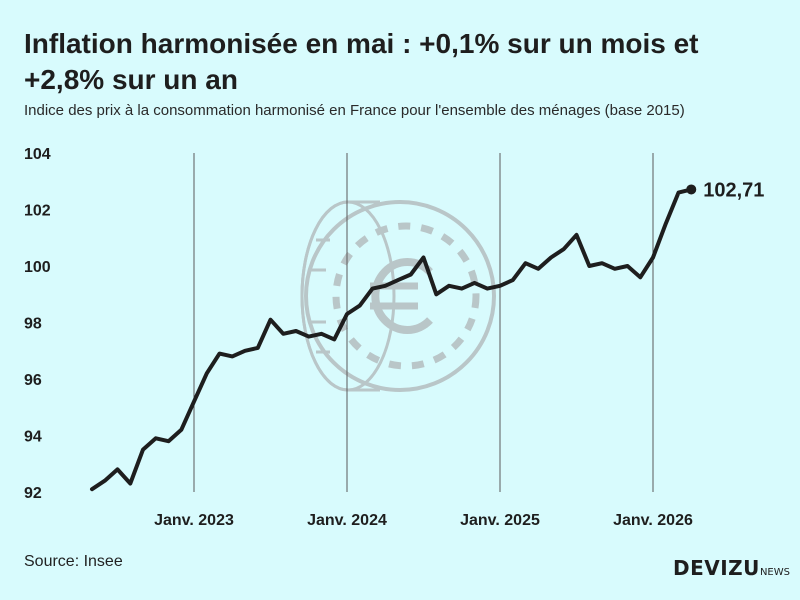  What do you see at coordinates (37, 211) in the screenshot?
I see `y-tick-label: 102` at bounding box center [37, 211].